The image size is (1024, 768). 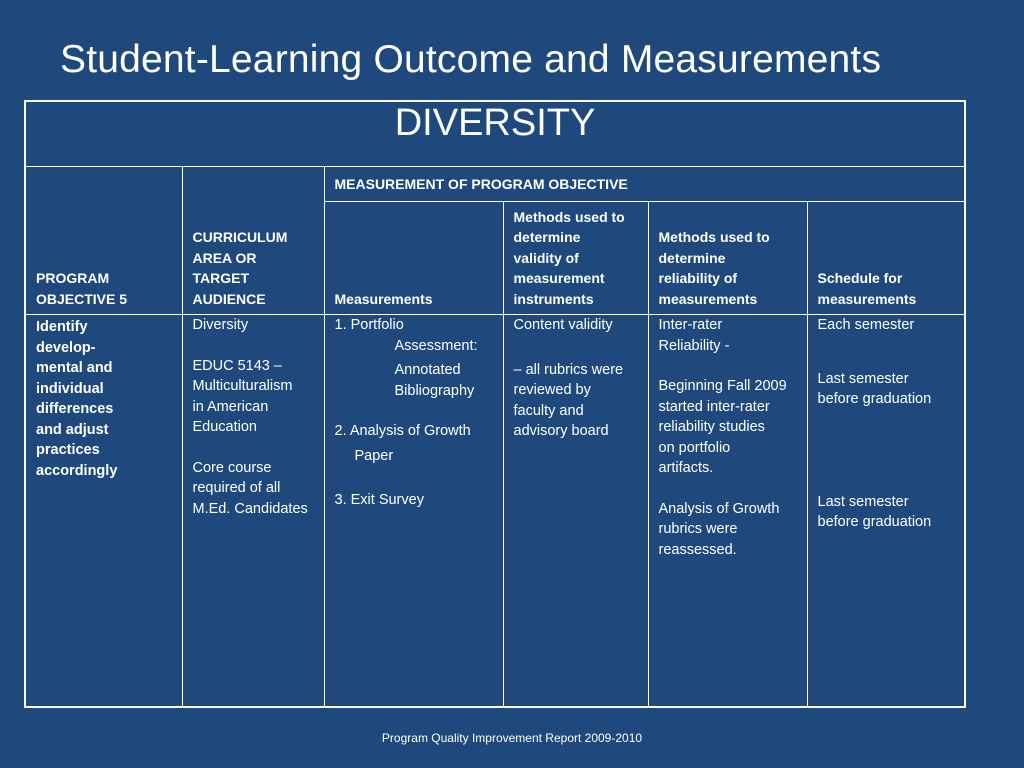 I want to click on header-line: PROGRAM, so click(x=73, y=278).